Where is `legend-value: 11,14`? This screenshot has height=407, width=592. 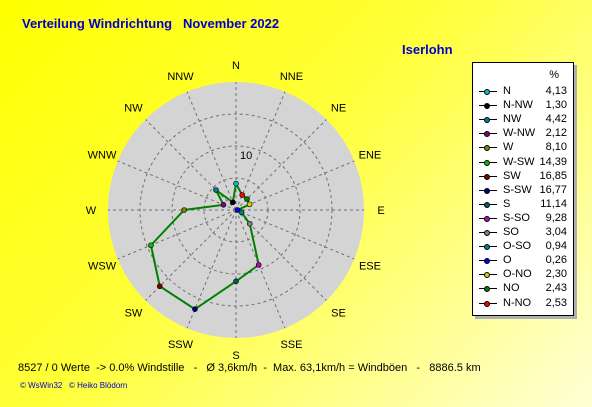
legend-value: 11,14 is located at coordinates (553, 203).